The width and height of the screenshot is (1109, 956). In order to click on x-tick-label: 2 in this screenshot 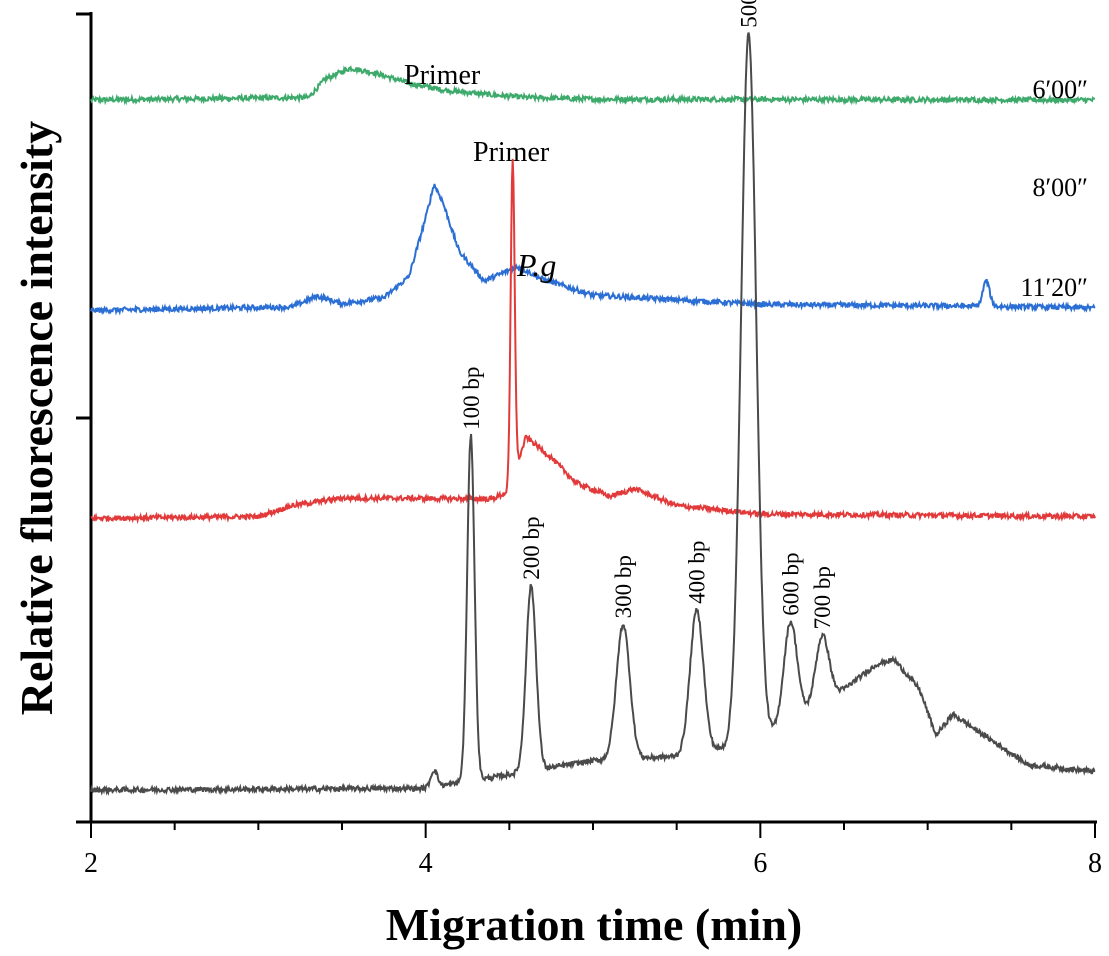, I will do `click(91, 863)`.